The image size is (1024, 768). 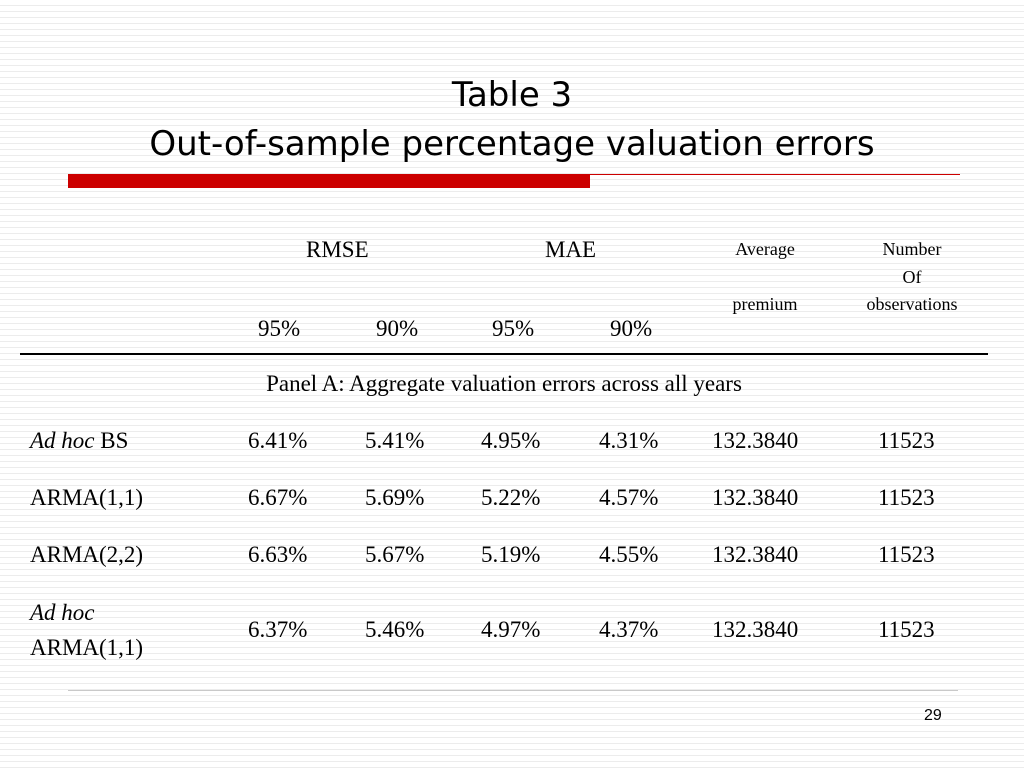 I want to click on header-mae-90: 90%, so click(x=631, y=328).